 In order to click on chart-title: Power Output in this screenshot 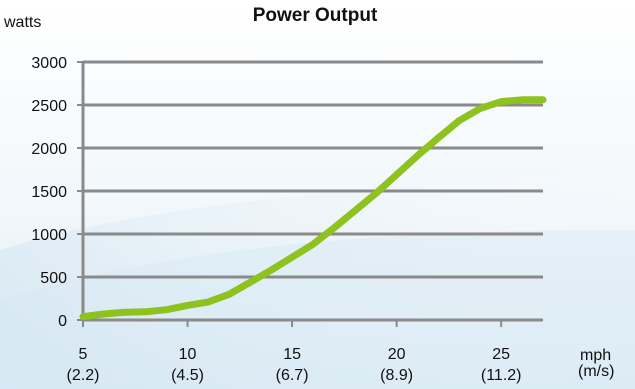, I will do `click(315, 15)`.